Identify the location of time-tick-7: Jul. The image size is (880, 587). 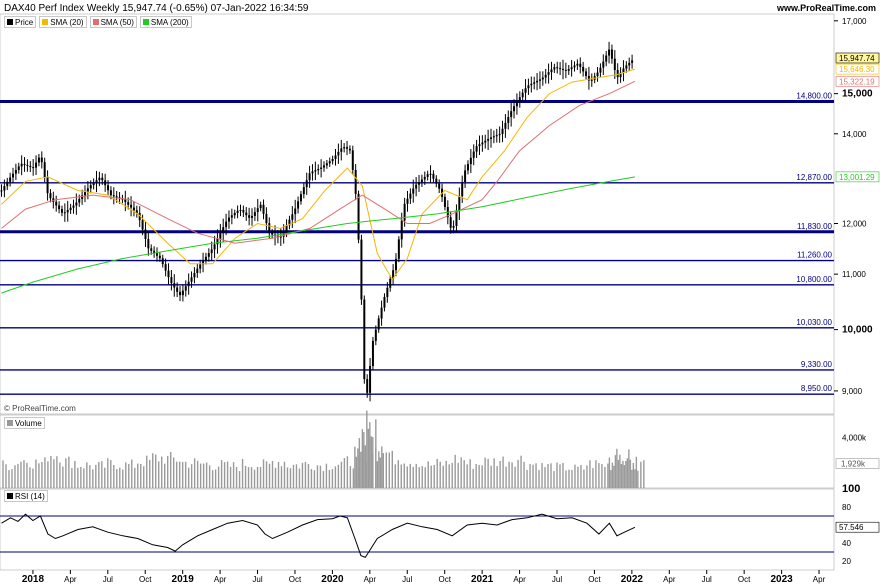
(257, 579).